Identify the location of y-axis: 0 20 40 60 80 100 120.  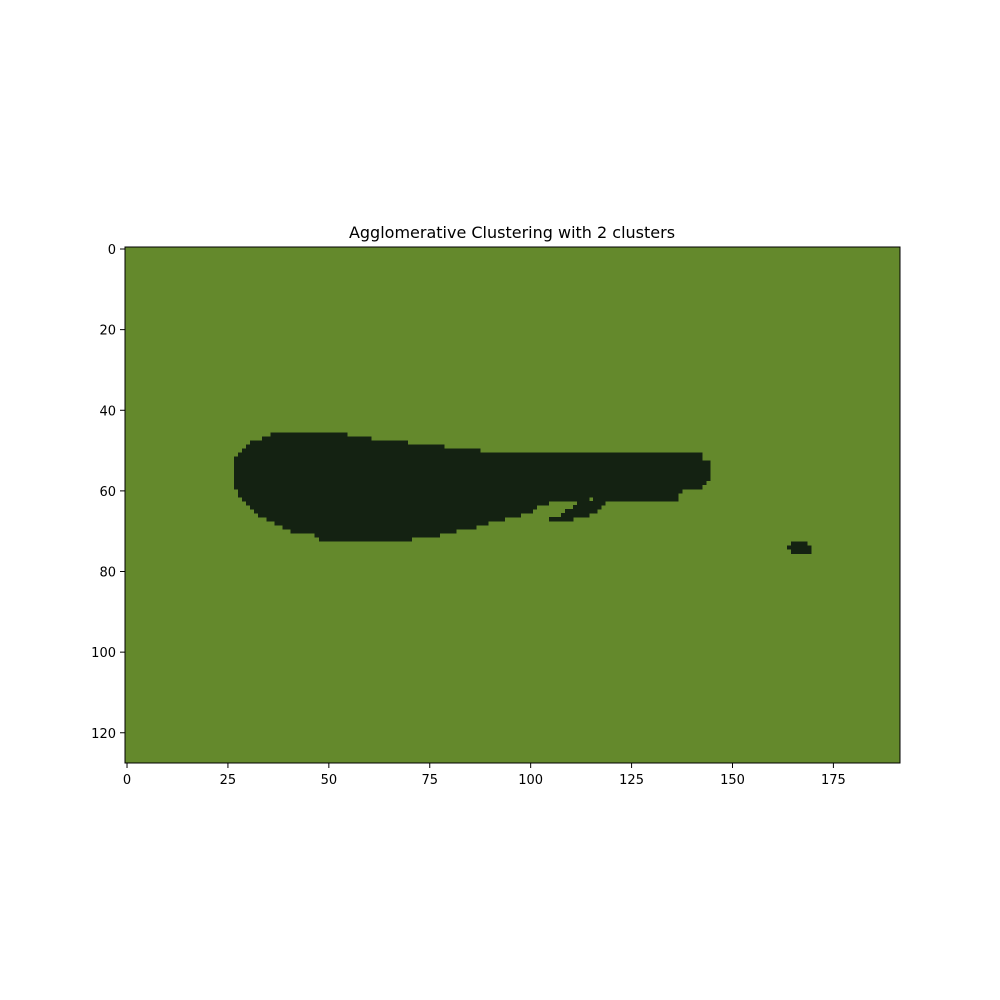
(108, 492).